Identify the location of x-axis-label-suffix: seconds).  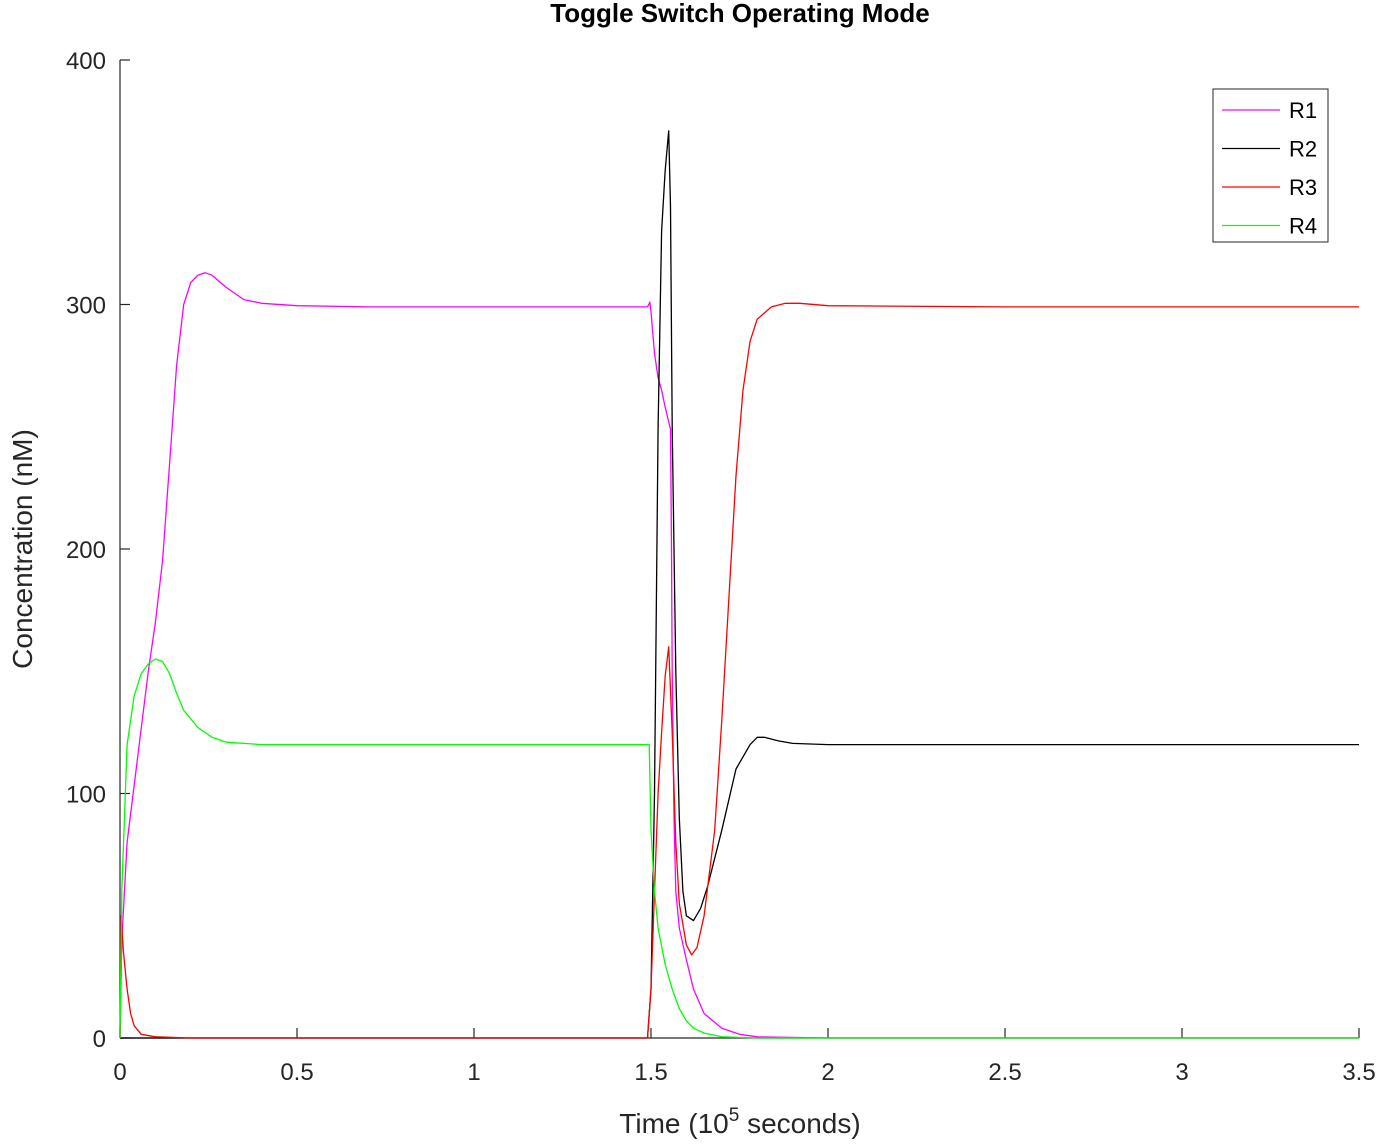
(799, 1123).